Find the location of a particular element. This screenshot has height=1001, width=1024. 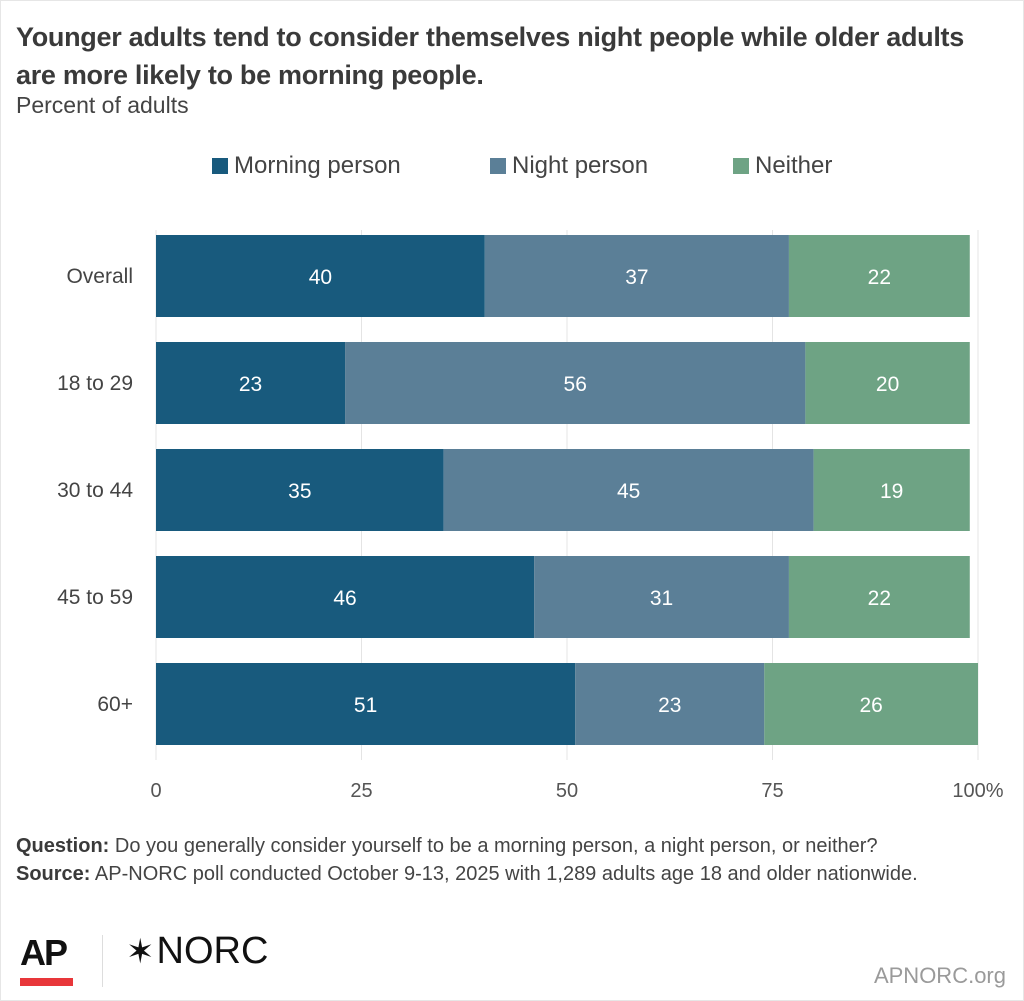

legend: Morning person Night person Neither is located at coordinates (512, 168).